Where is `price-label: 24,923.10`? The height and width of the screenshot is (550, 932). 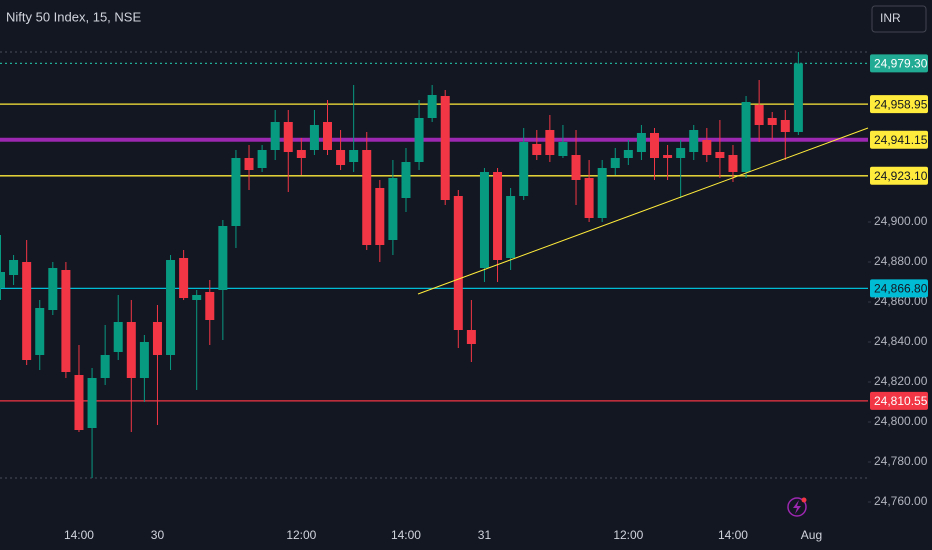
price-label: 24,923.10 is located at coordinates (901, 176).